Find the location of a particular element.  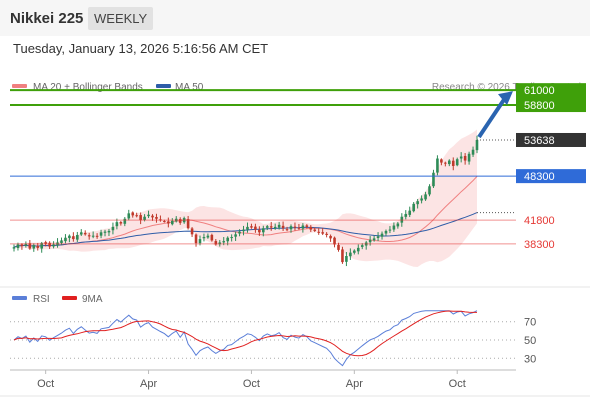

instrument-title: Nikkei 225 is located at coordinates (47, 18).